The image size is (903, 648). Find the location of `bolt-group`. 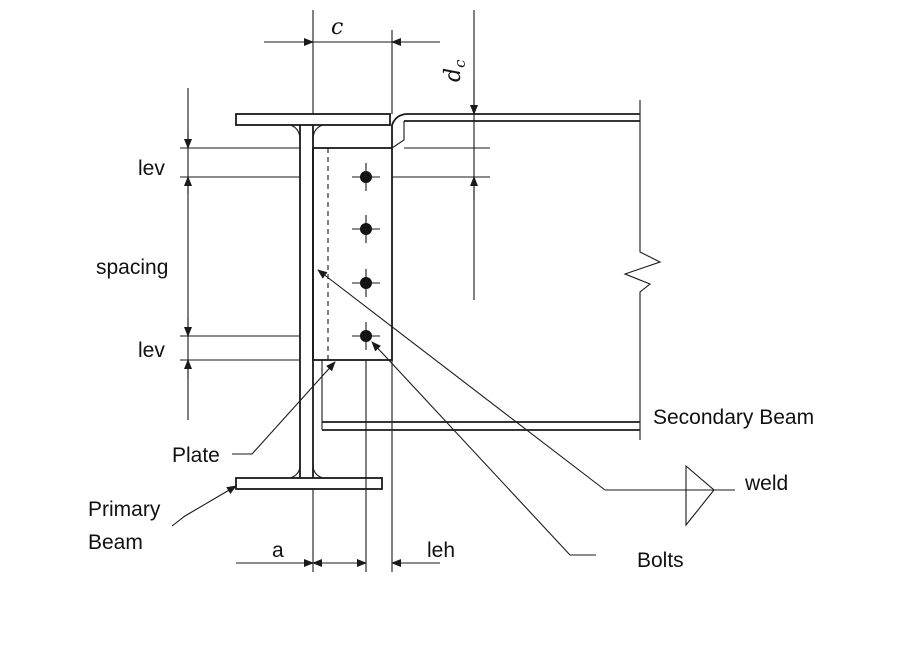

bolt-group is located at coordinates (366, 256).